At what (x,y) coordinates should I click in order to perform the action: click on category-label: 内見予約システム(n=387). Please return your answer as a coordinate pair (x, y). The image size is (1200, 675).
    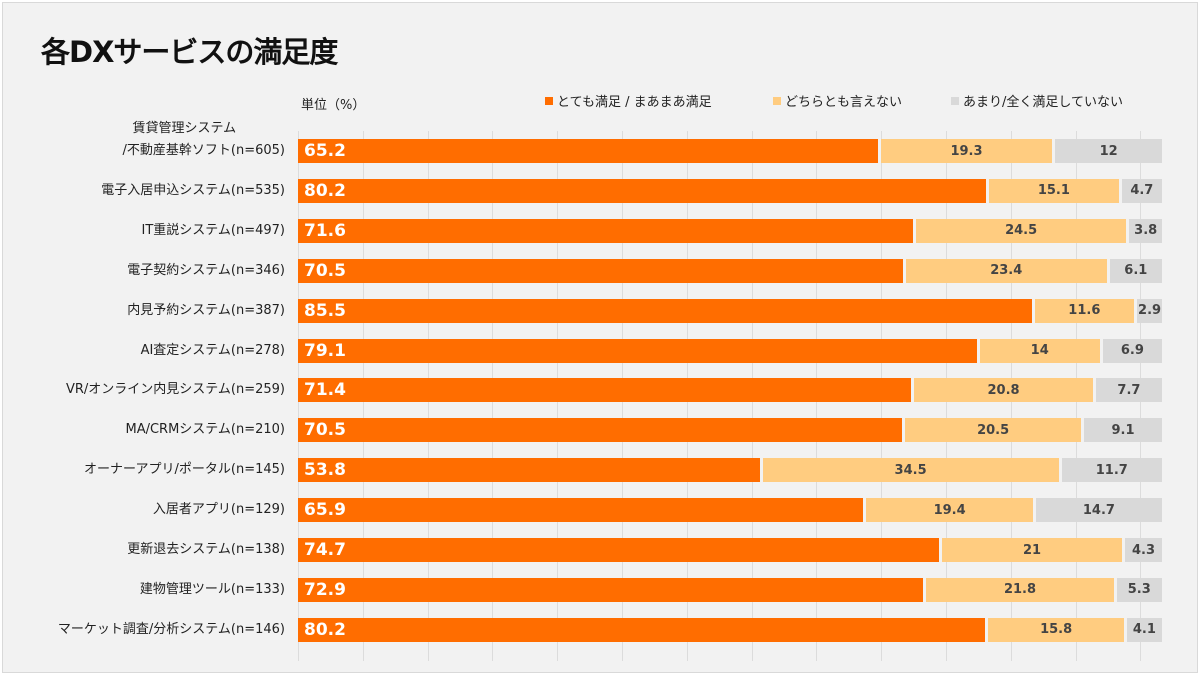
    Looking at the image, I should click on (206, 310).